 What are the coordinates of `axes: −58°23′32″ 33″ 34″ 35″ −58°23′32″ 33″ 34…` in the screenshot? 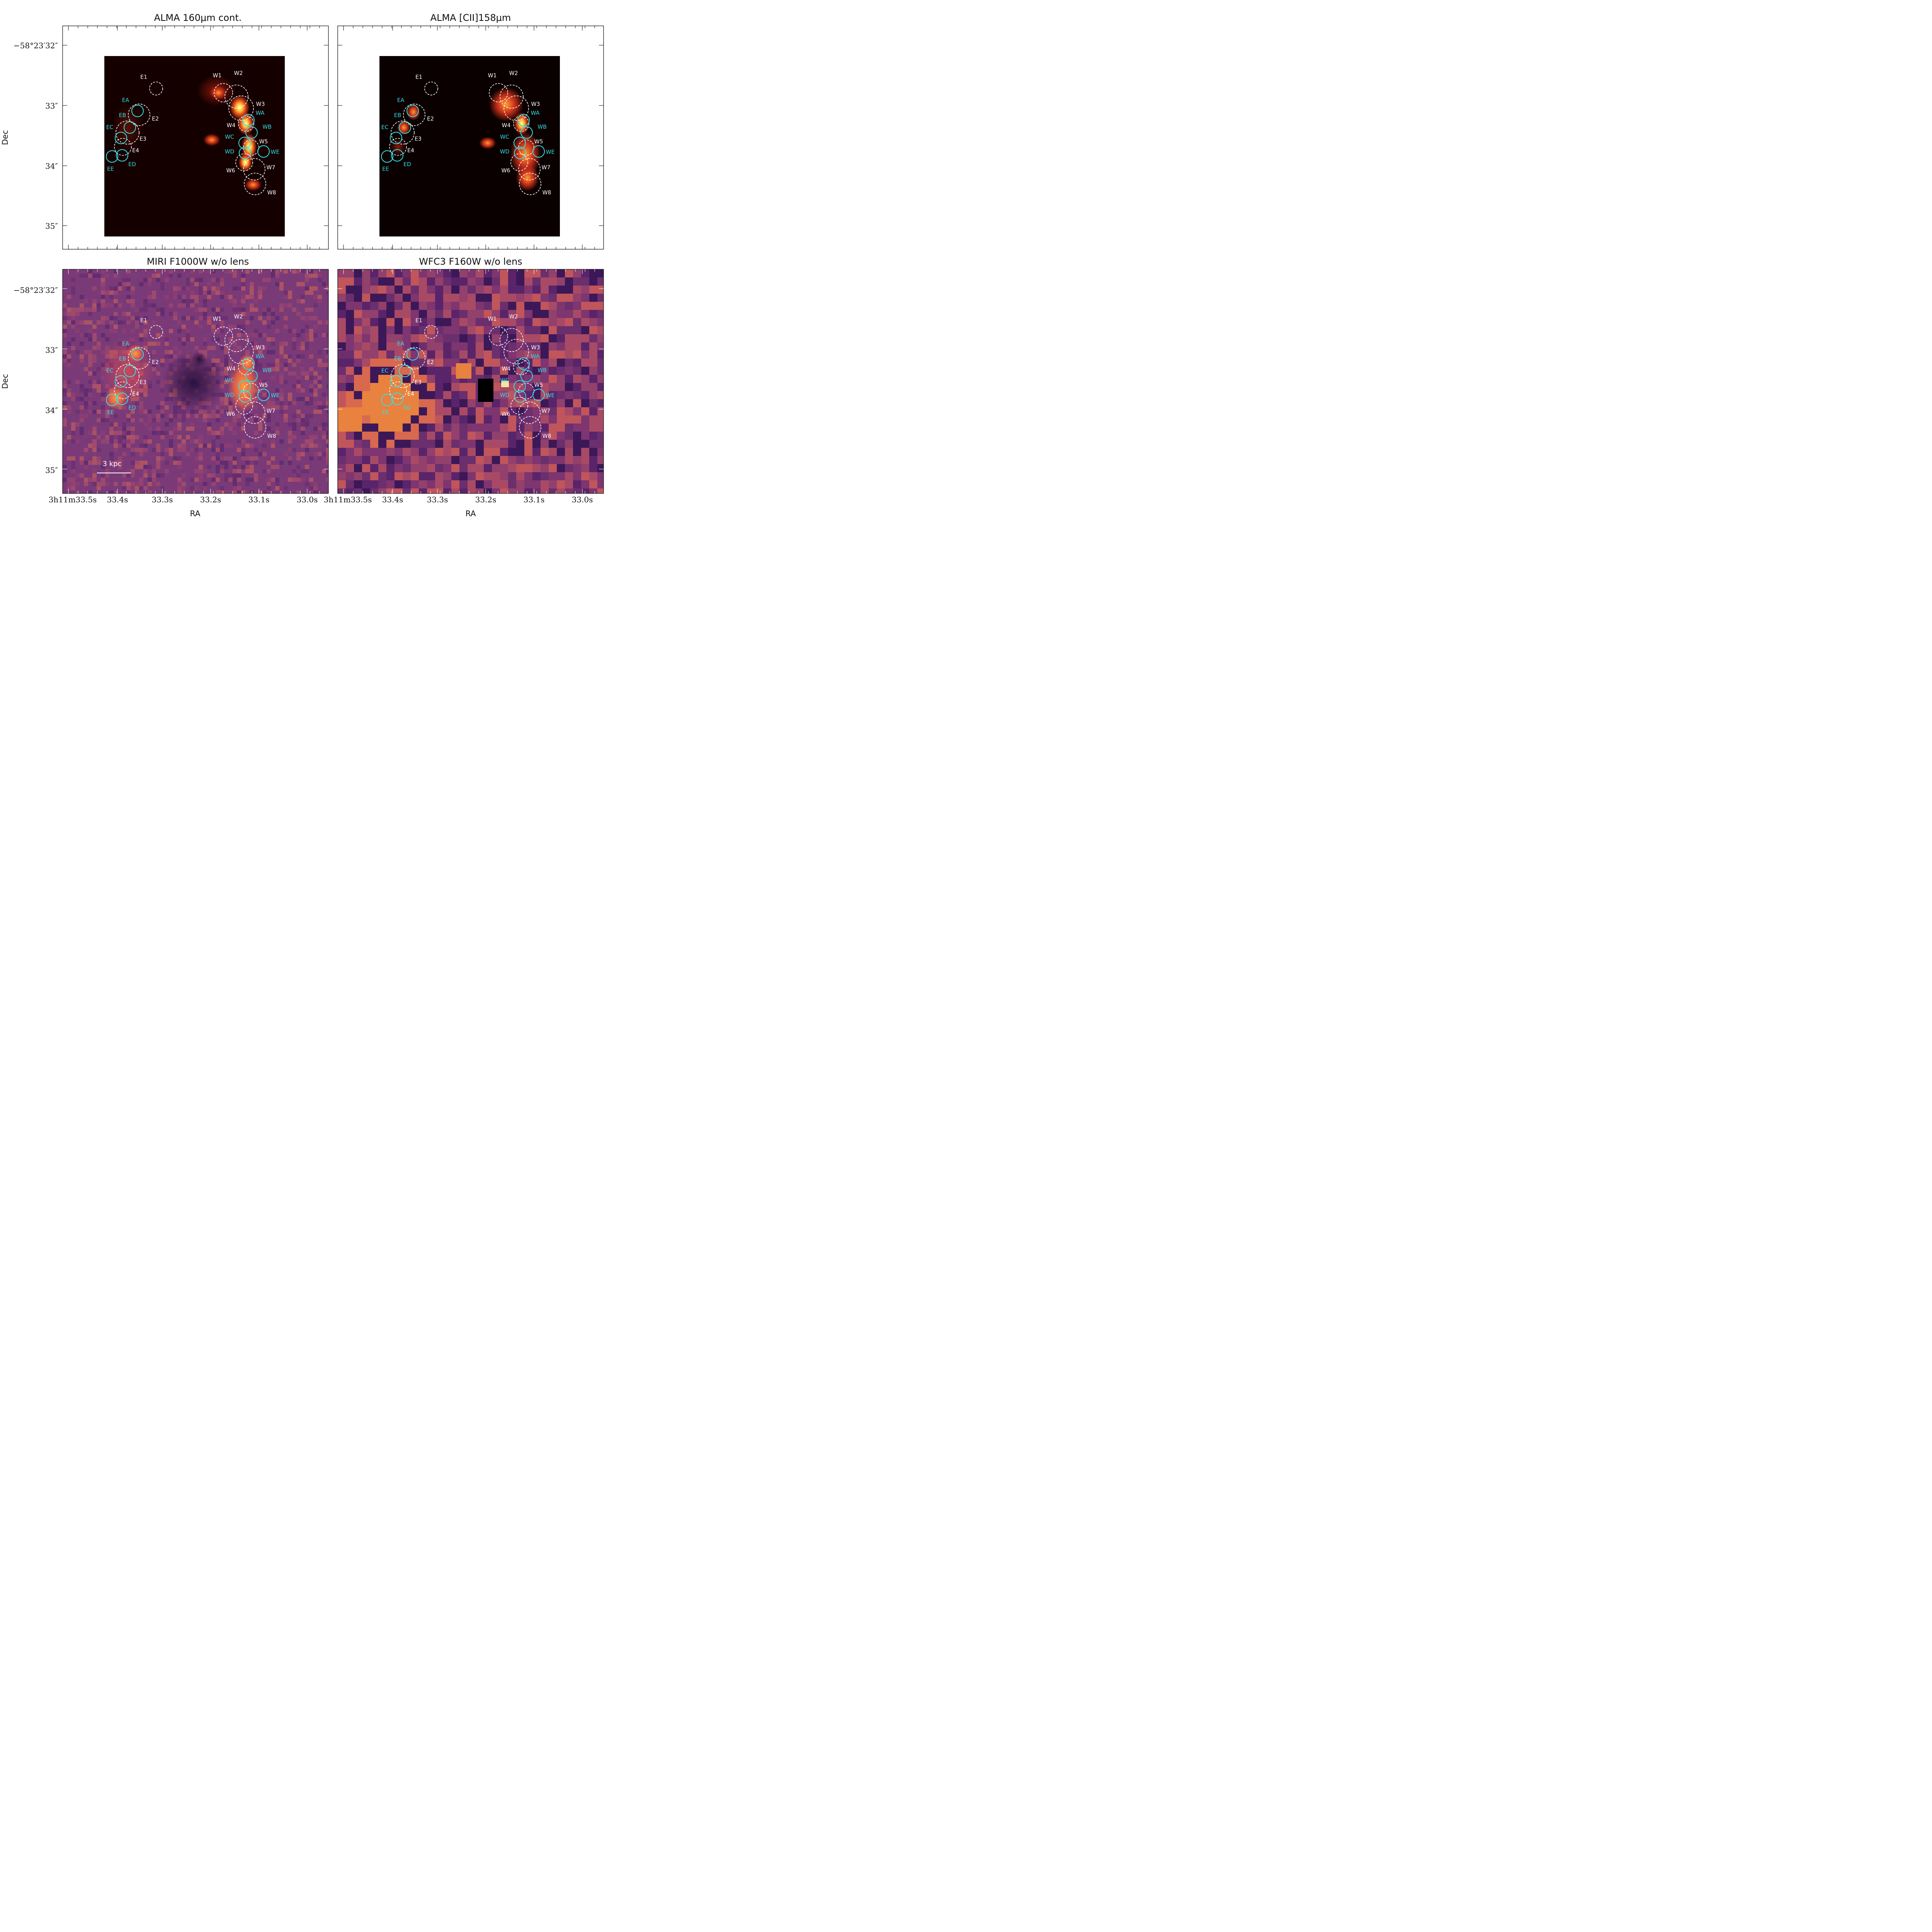 It's located at (302, 272).